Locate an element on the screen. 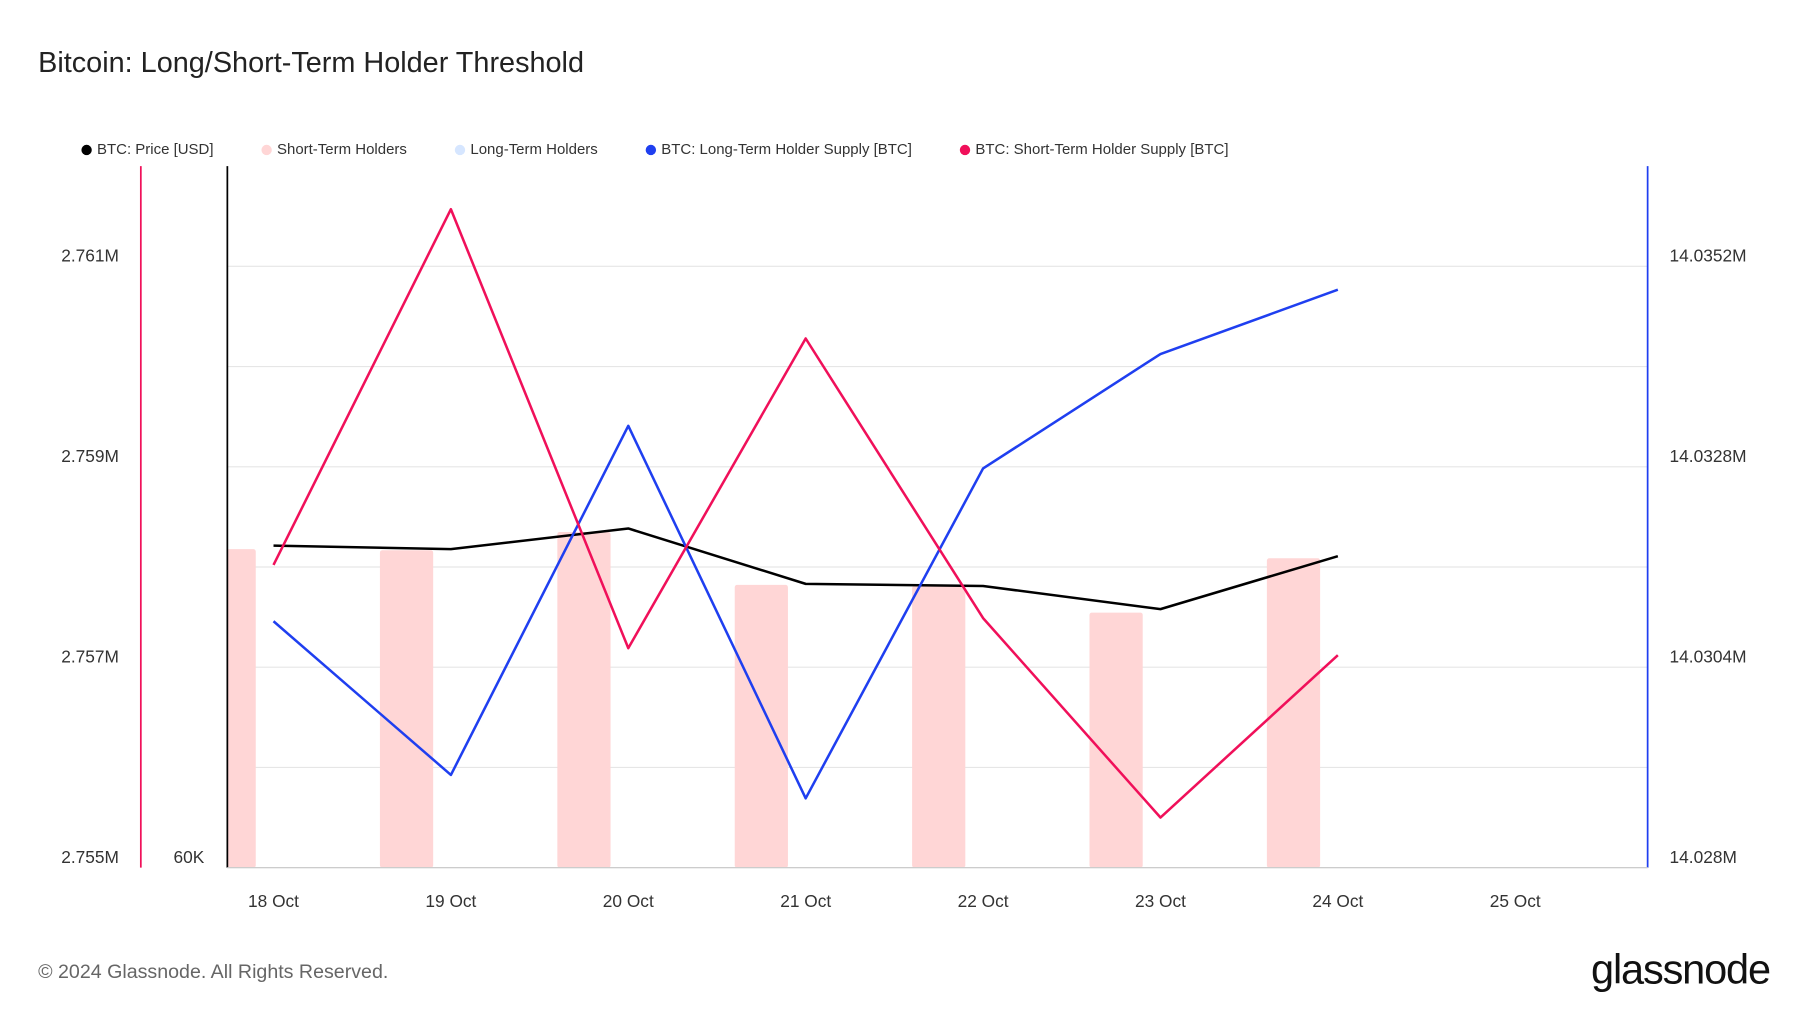  y-tick-label: 2.759M is located at coordinates (90, 456).